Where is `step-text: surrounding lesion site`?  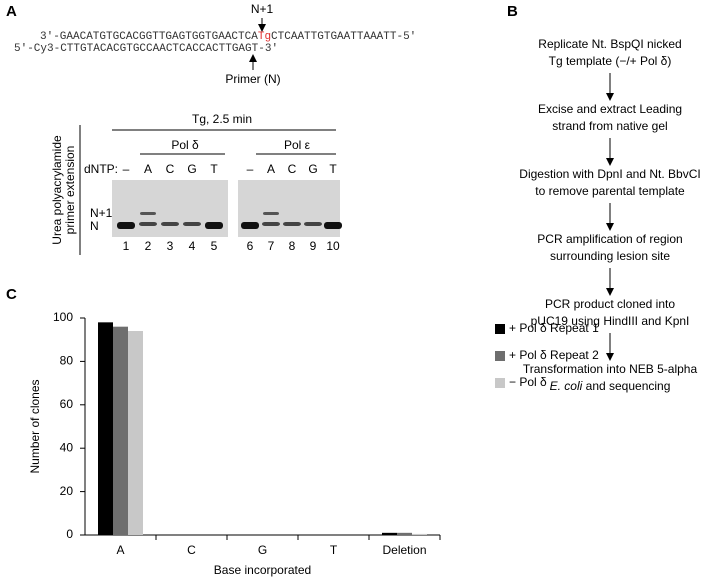 step-text: surrounding lesion site is located at coordinates (610, 256).